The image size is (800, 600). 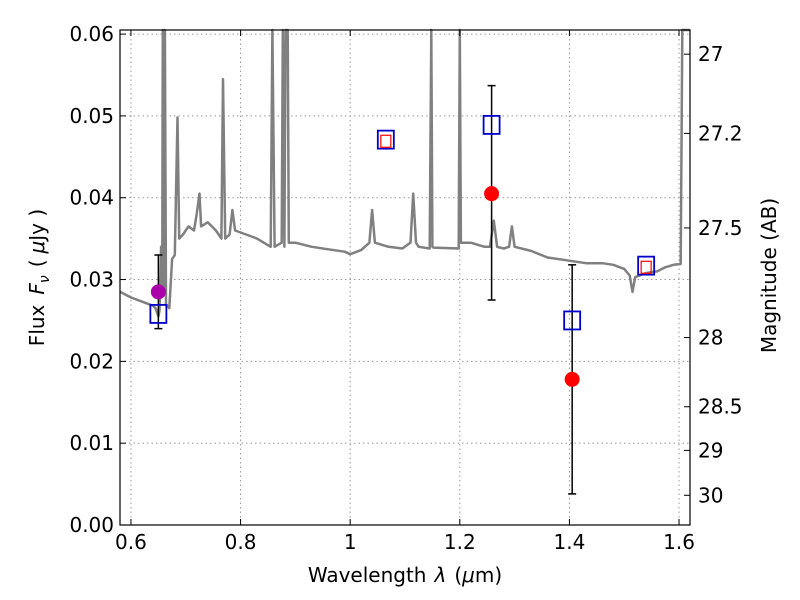 What do you see at coordinates (710, 338) in the screenshot?
I see `y2-tick-label: 28` at bounding box center [710, 338].